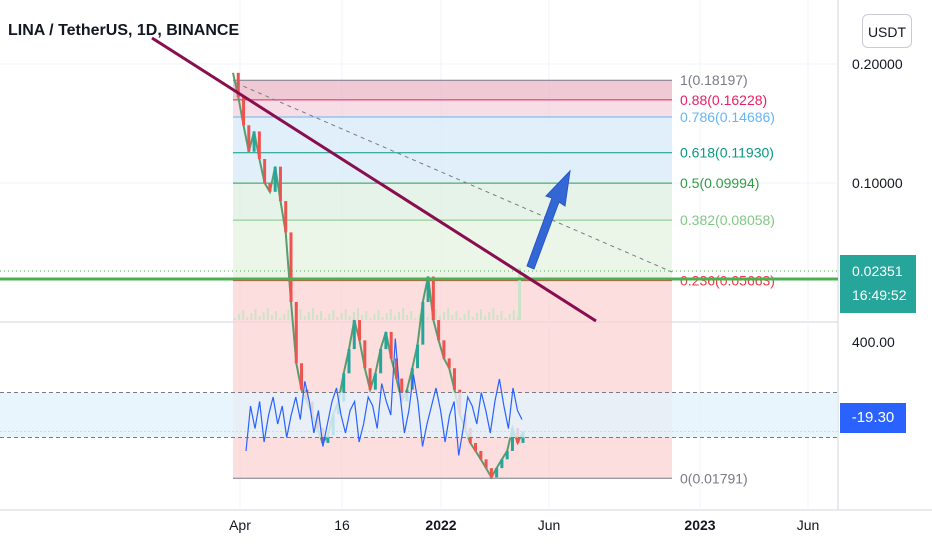 This screenshot has height=550, width=932. What do you see at coordinates (714, 478) in the screenshot?
I see `fib-level-label: 0(0.01791)` at bounding box center [714, 478].